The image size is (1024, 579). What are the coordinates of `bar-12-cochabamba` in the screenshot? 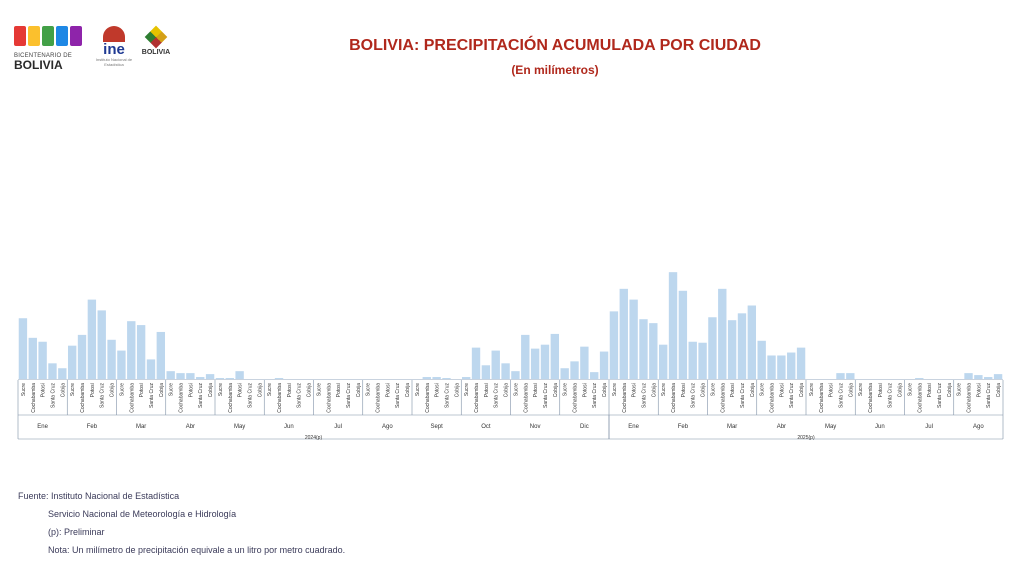 It's located at (574, 370).